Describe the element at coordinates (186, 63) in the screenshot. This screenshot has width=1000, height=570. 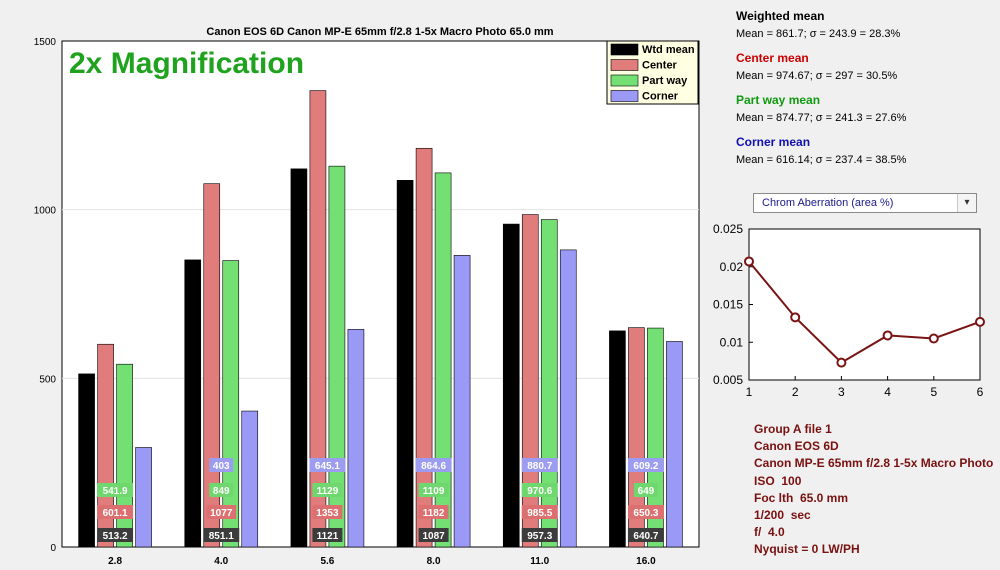
I see `magnification-annotation: 2x Magnification` at that location.